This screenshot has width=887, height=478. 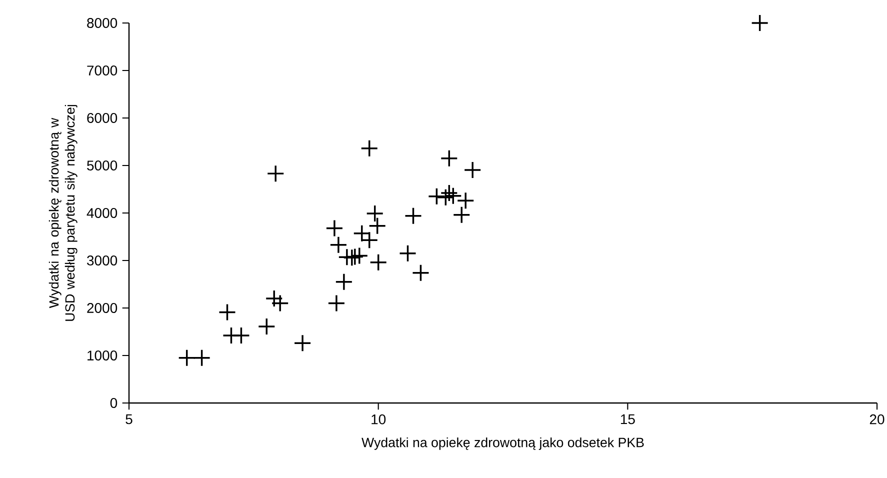 What do you see at coordinates (102, 213) in the screenshot?
I see `y-tick-label: 4000` at bounding box center [102, 213].